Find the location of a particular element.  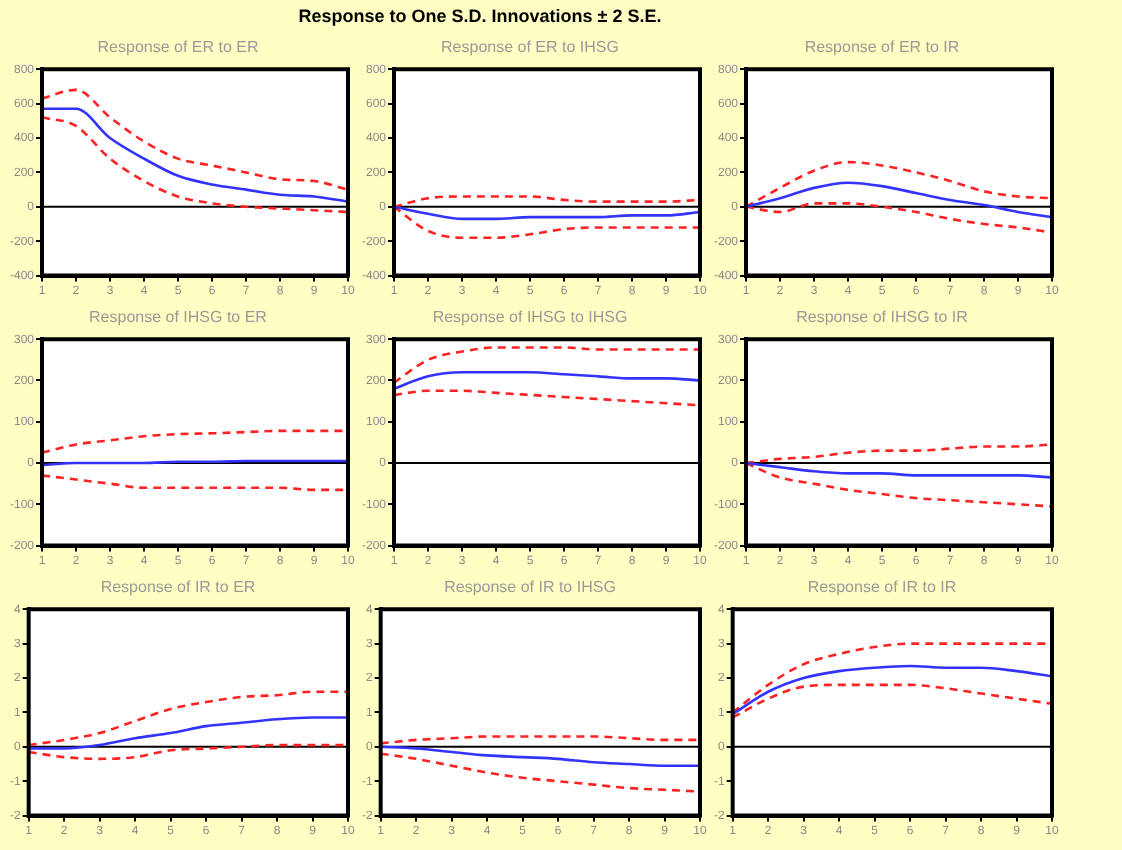

chart-title: Response of IHSG to IHSG is located at coordinates (530, 317).